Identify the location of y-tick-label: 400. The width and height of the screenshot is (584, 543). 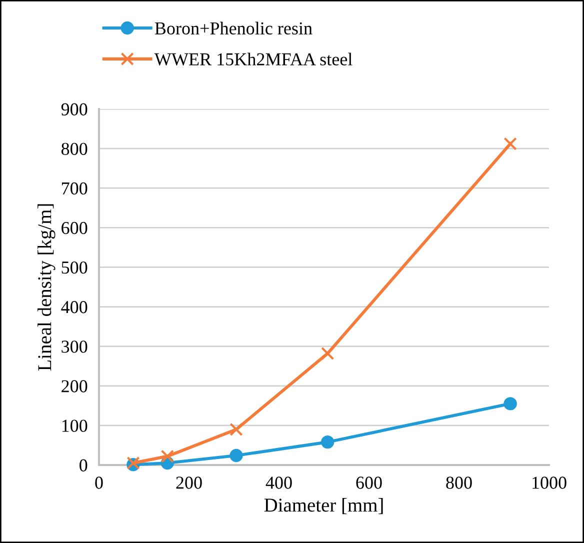
(74, 307).